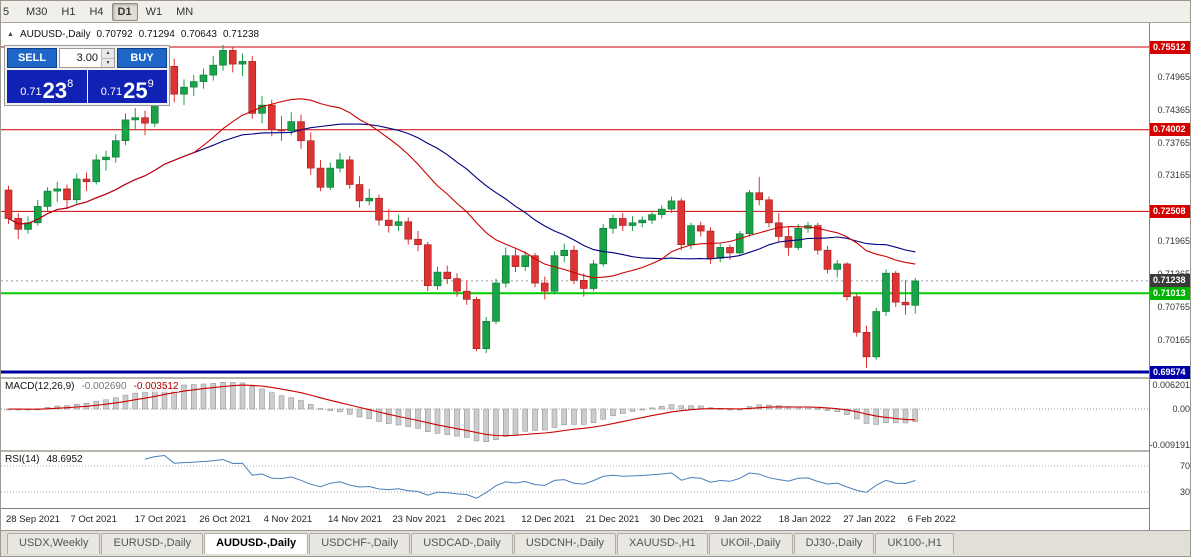 This screenshot has height=557, width=1191. Describe the element at coordinates (241, 34) in the screenshot. I see `ohlc-close: 0.71238` at that location.